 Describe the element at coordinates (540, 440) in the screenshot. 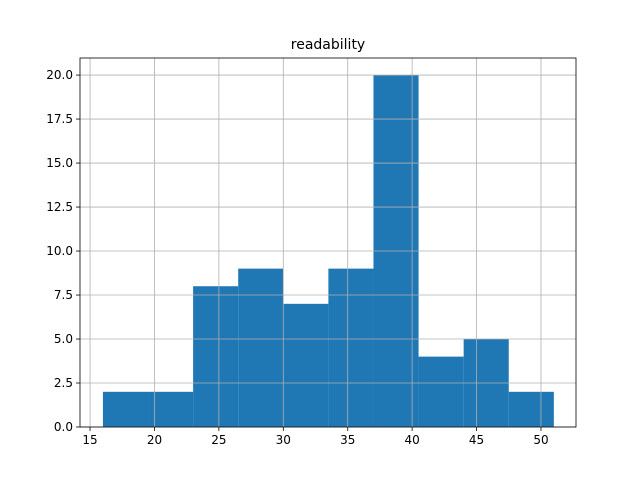

I see `x-tick-label: 50` at that location.